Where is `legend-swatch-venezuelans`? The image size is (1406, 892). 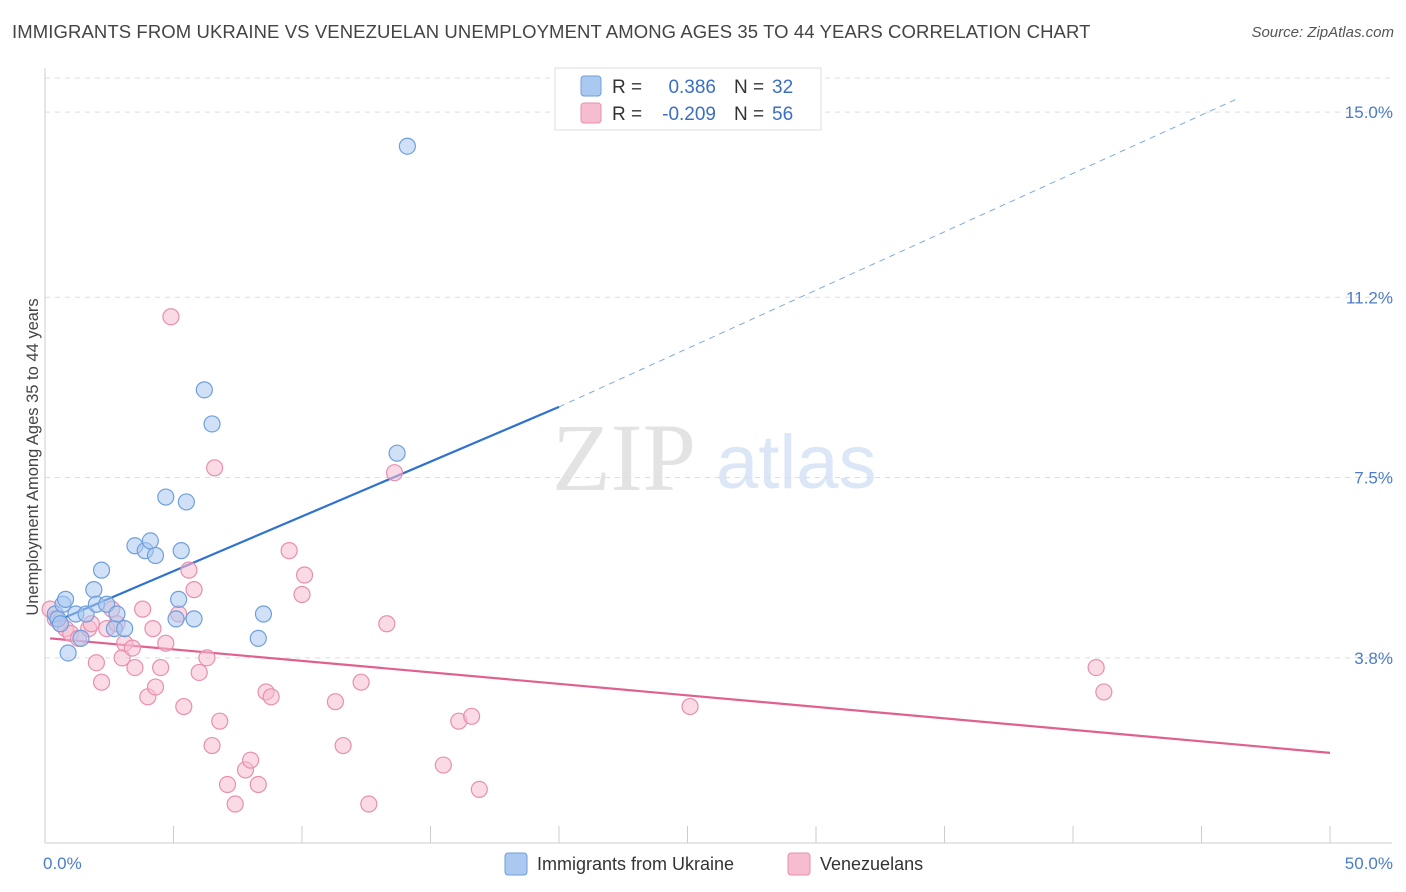
legend-swatch-venezuelans is located at coordinates (591, 113).